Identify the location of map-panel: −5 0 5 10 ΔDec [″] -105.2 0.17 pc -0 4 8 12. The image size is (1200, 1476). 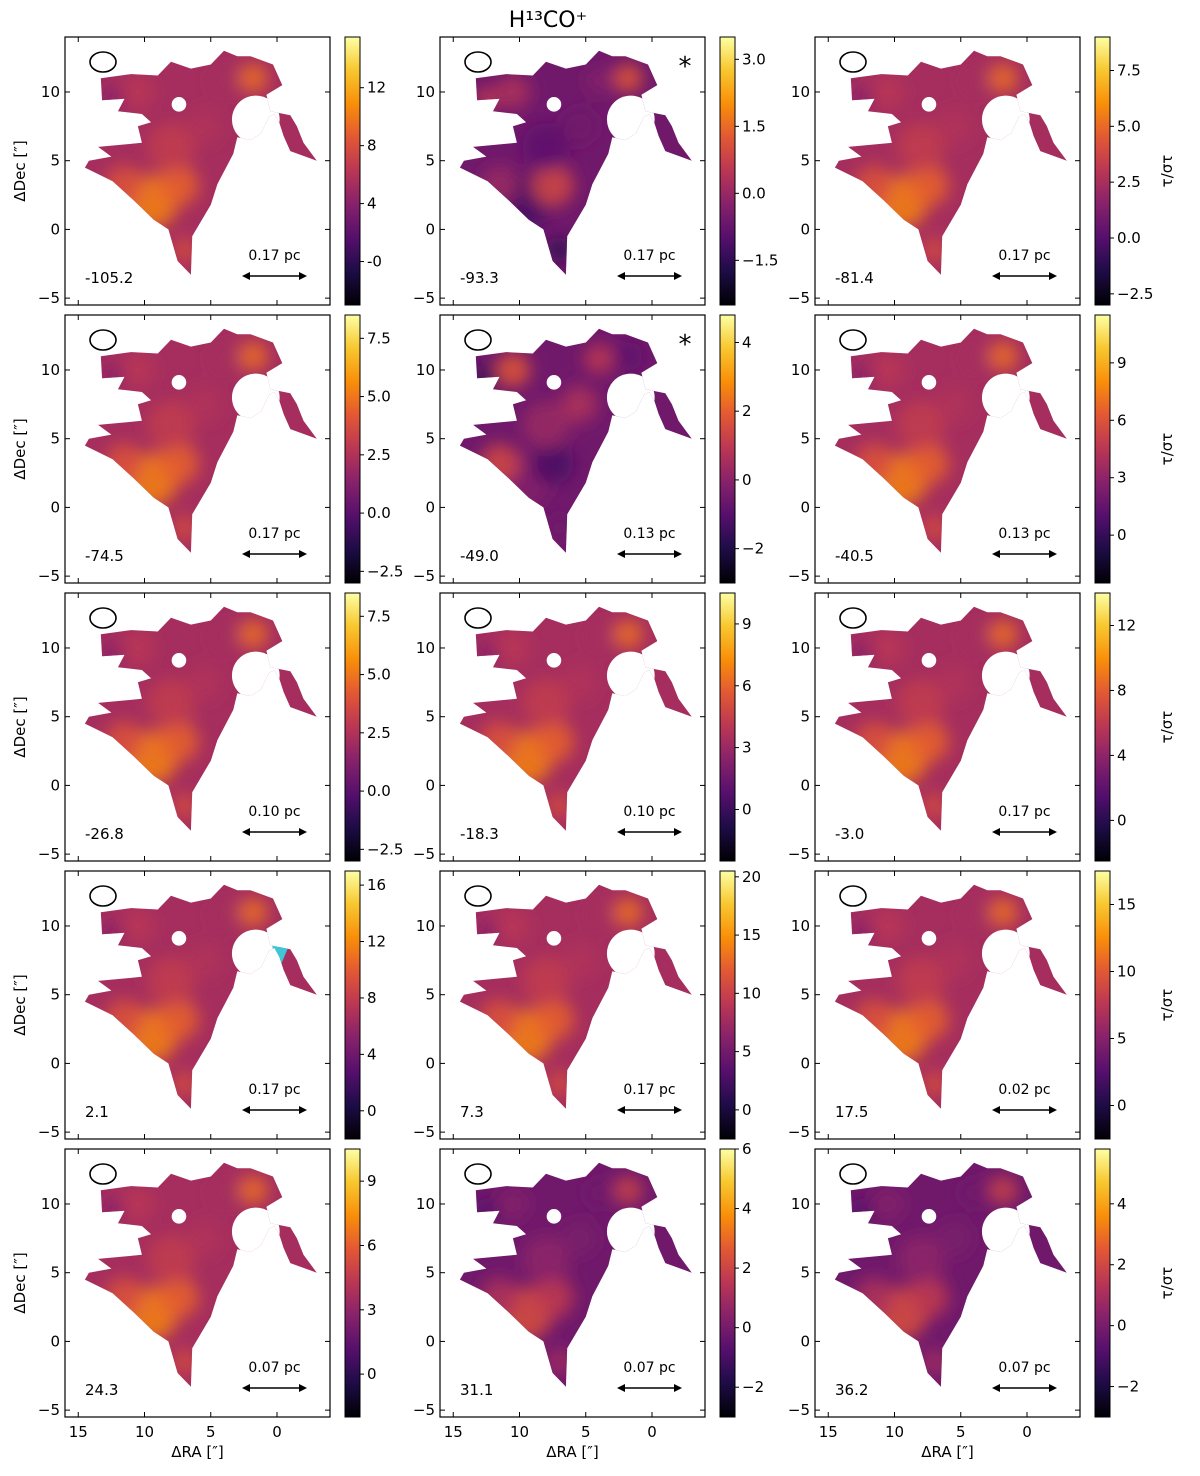
(198, 171).